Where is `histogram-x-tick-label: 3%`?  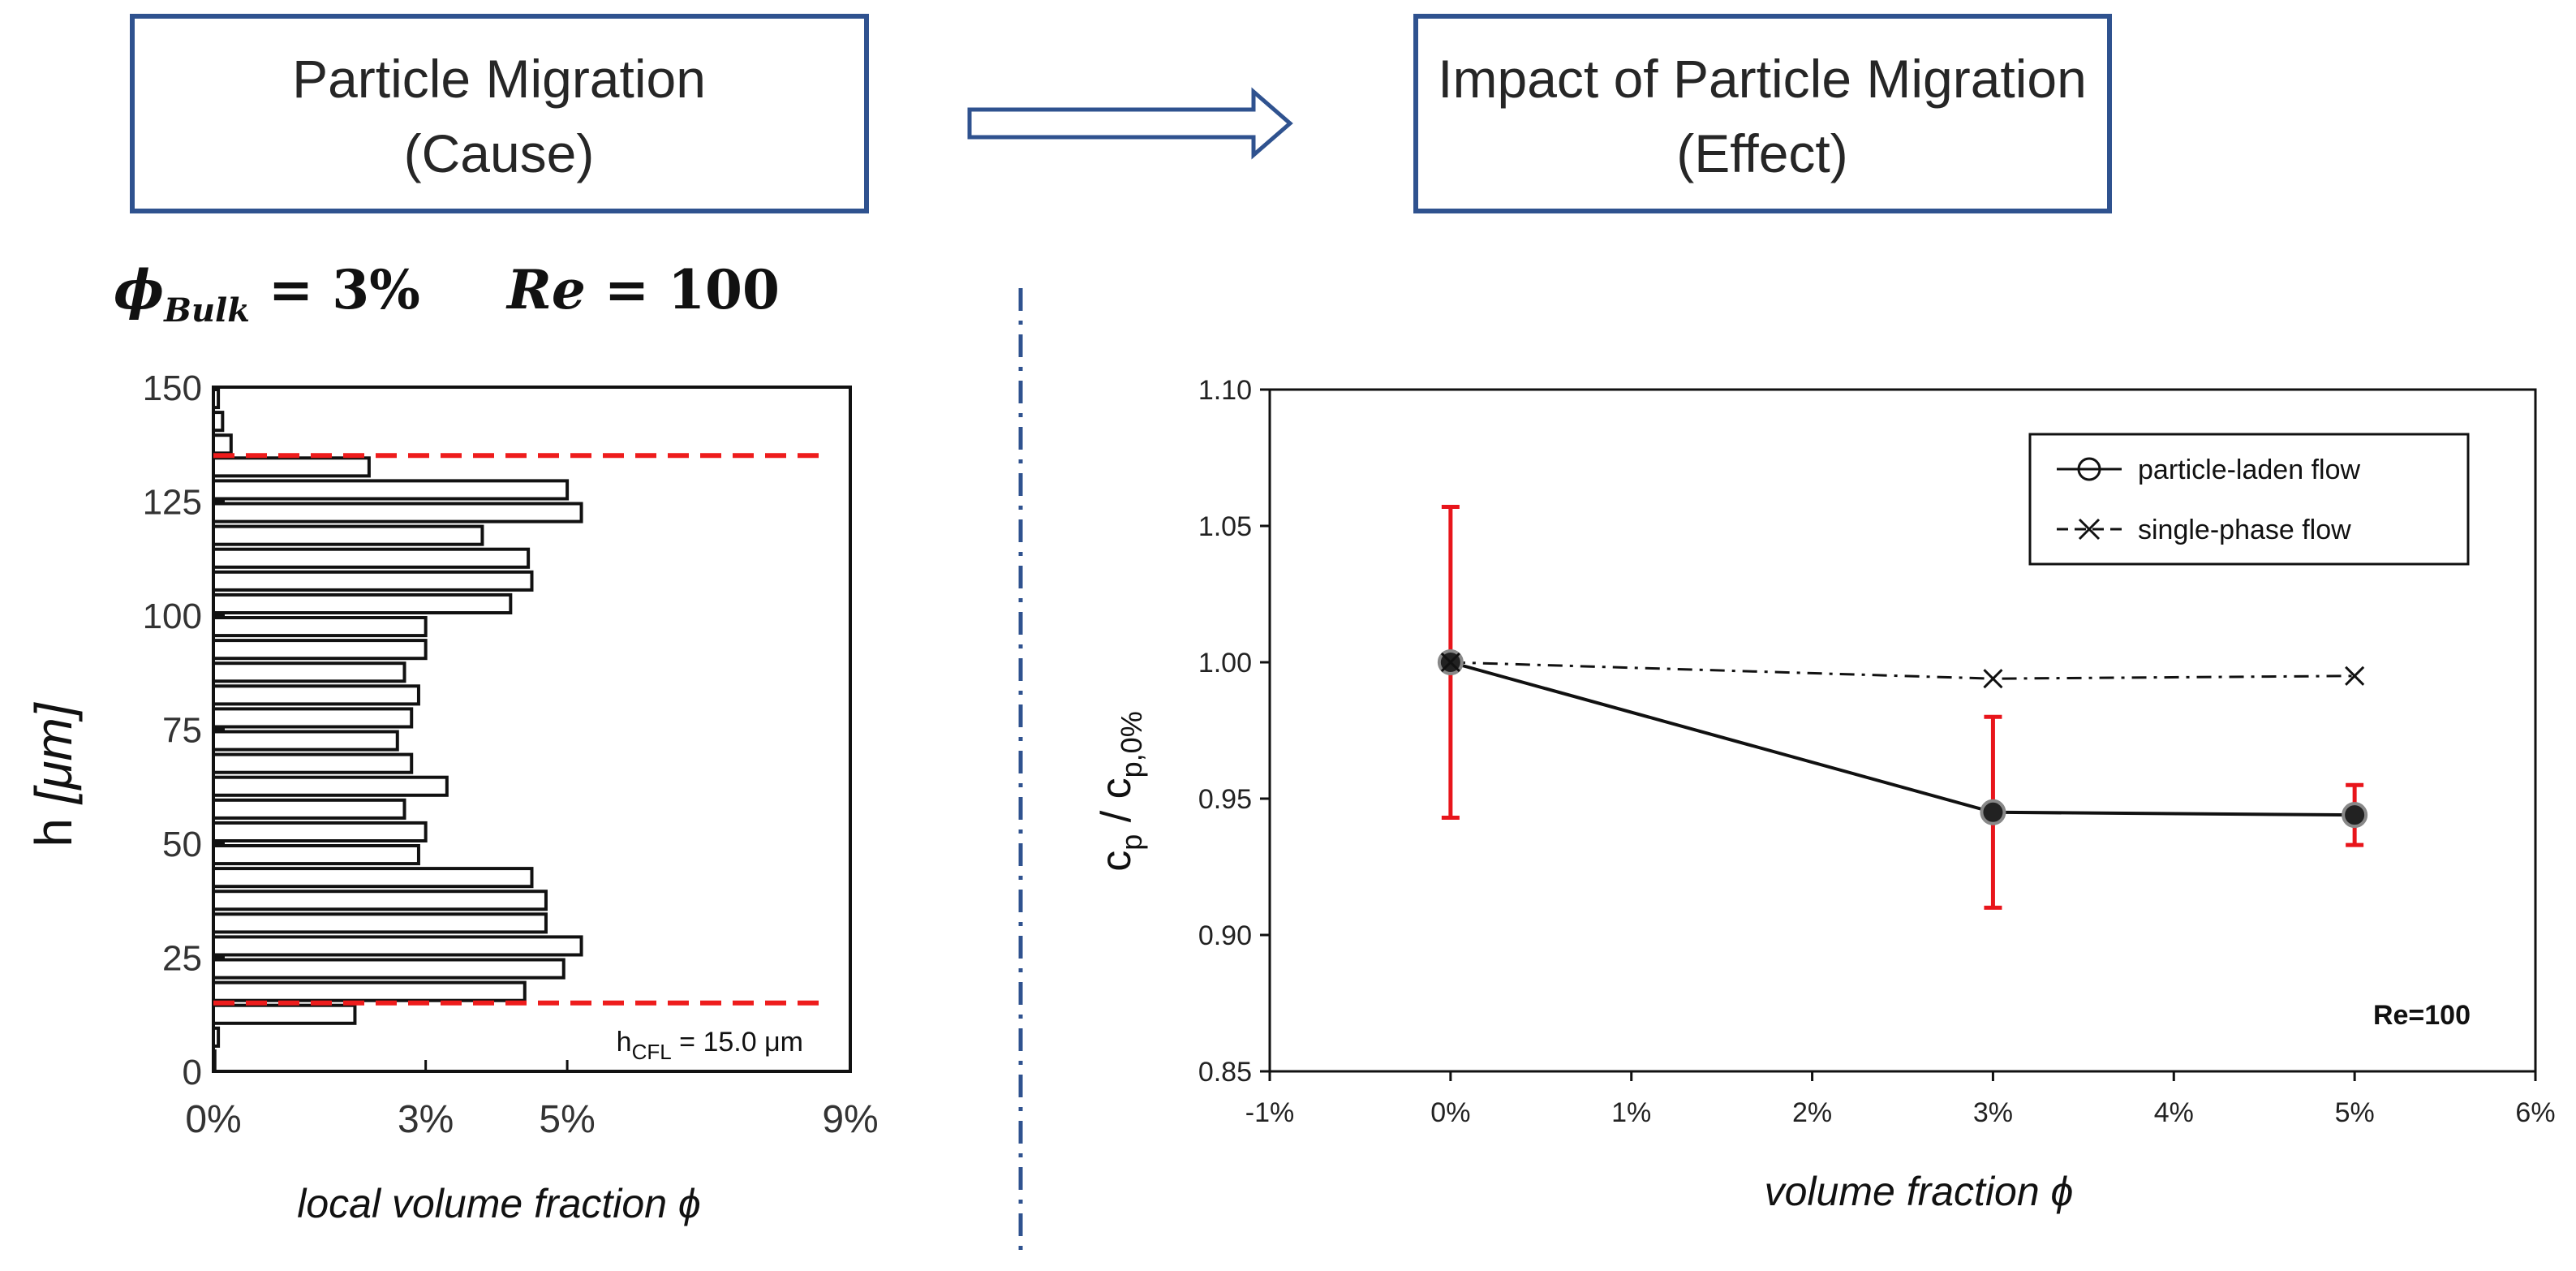 histogram-x-tick-label: 3% is located at coordinates (426, 1120).